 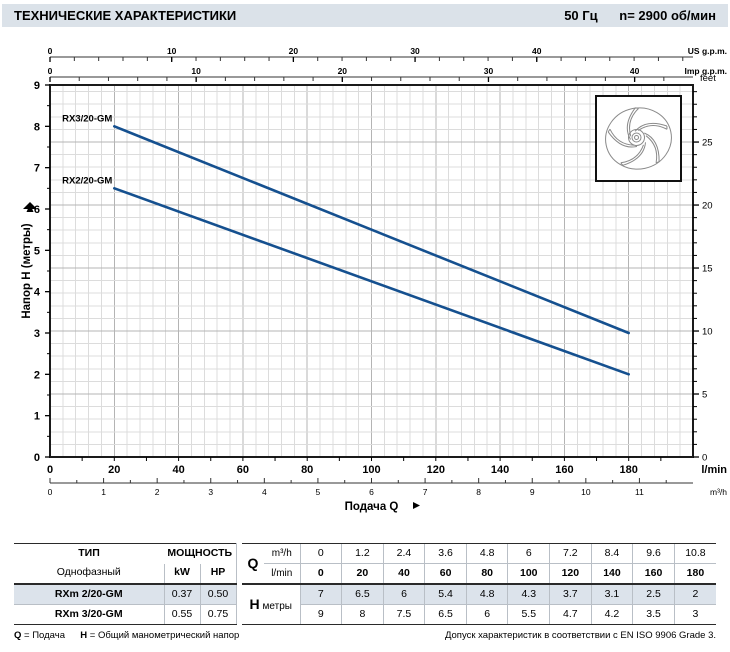 What do you see at coordinates (125, 15) in the screenshot?
I see `page-title: ТЕХНИЧЕСКИЕ ХАРАКТЕРИСТИКИ` at bounding box center [125, 15].